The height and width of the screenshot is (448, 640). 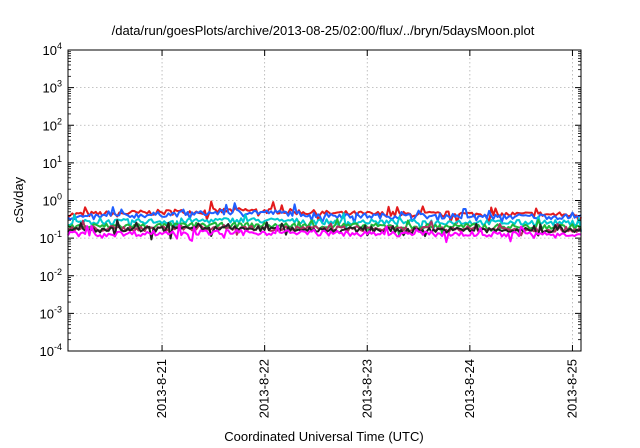 I want to click on y-tick-label: 10⁻⁴, so click(x=51, y=350).